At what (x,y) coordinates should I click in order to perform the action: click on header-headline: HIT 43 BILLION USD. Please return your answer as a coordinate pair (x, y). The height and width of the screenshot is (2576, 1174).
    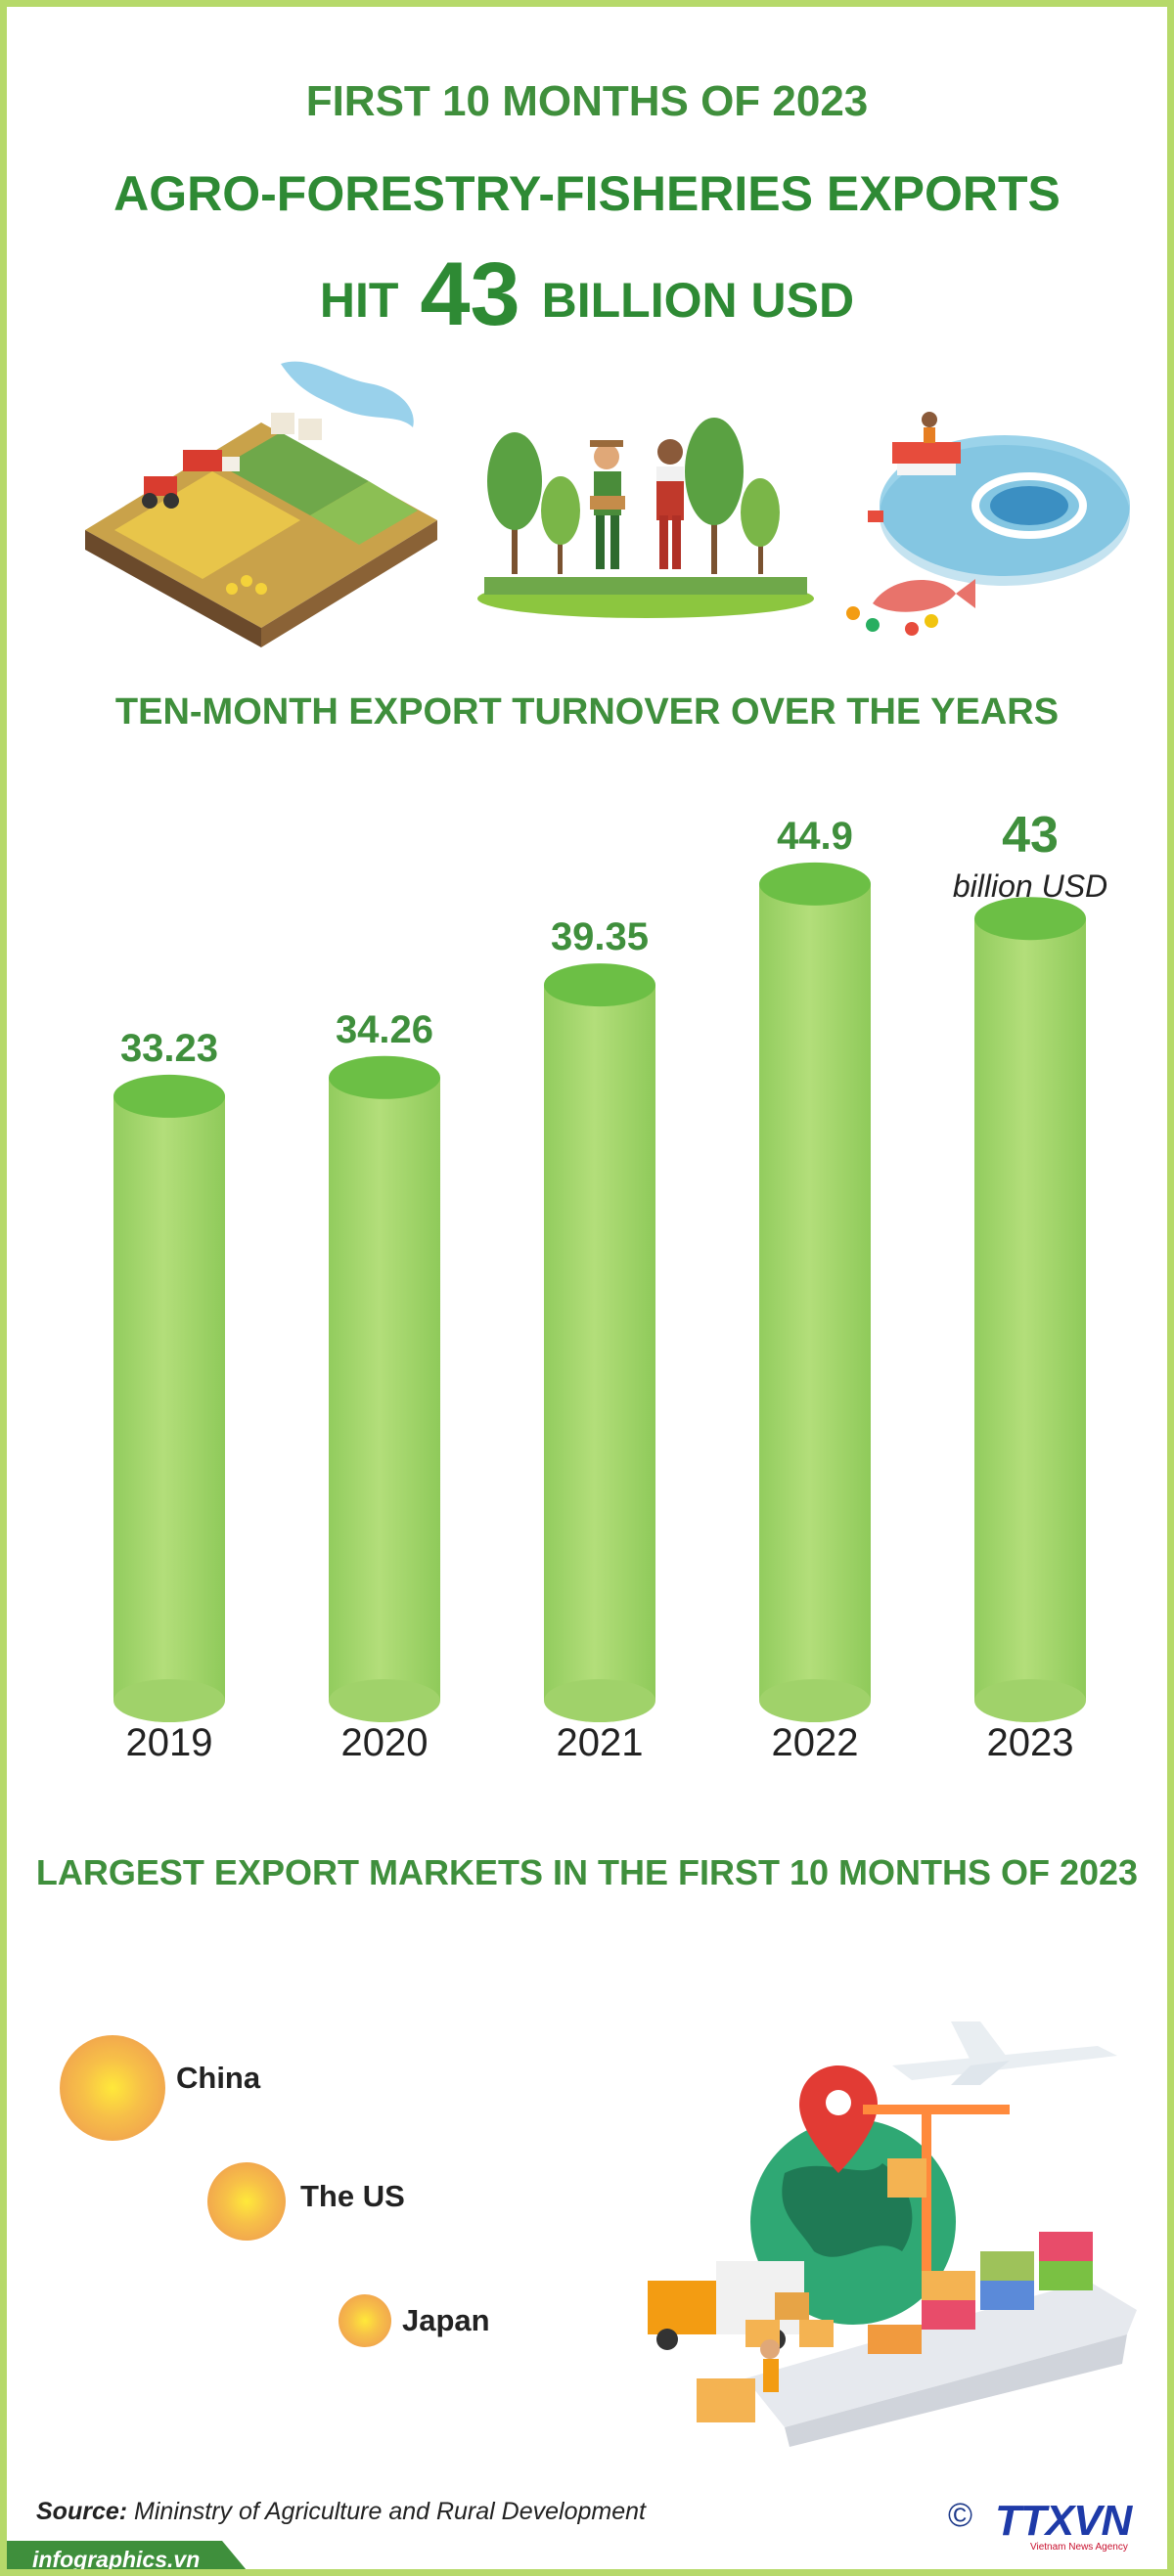
    Looking at the image, I should click on (587, 295).